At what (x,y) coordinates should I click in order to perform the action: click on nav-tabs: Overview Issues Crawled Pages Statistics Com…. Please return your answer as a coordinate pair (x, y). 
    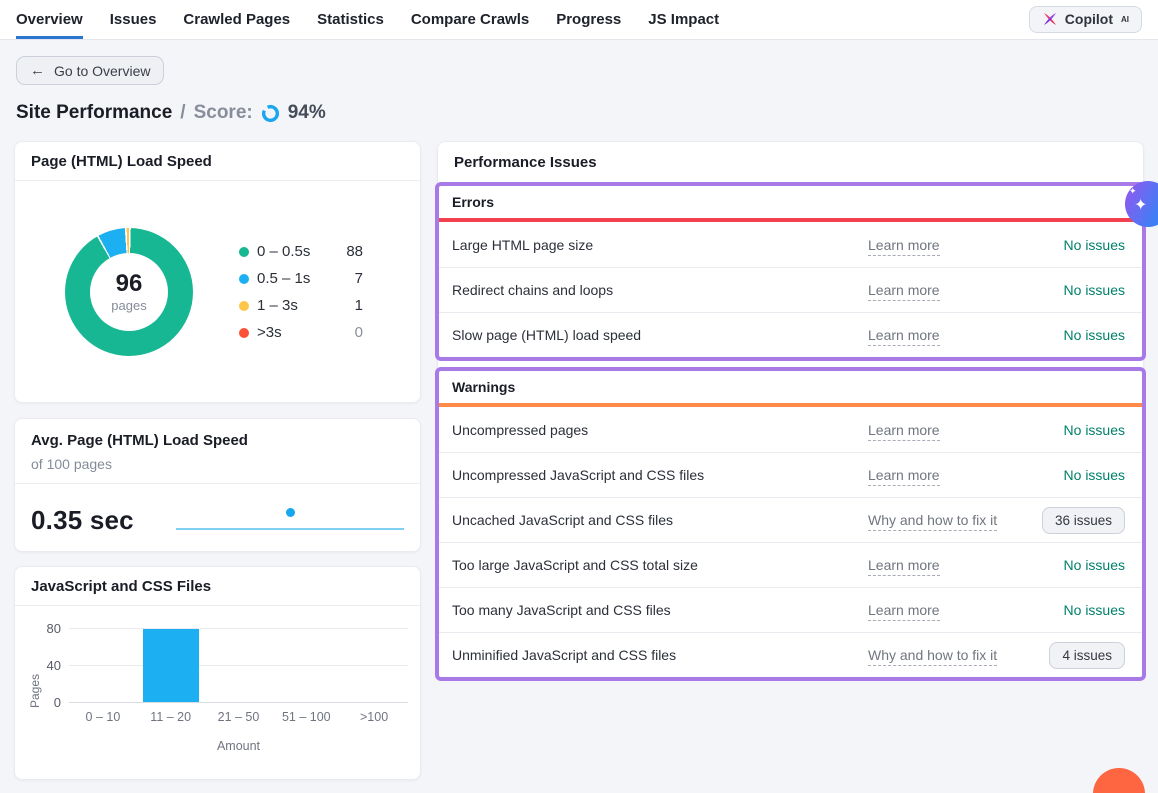
    Looking at the image, I should click on (367, 19).